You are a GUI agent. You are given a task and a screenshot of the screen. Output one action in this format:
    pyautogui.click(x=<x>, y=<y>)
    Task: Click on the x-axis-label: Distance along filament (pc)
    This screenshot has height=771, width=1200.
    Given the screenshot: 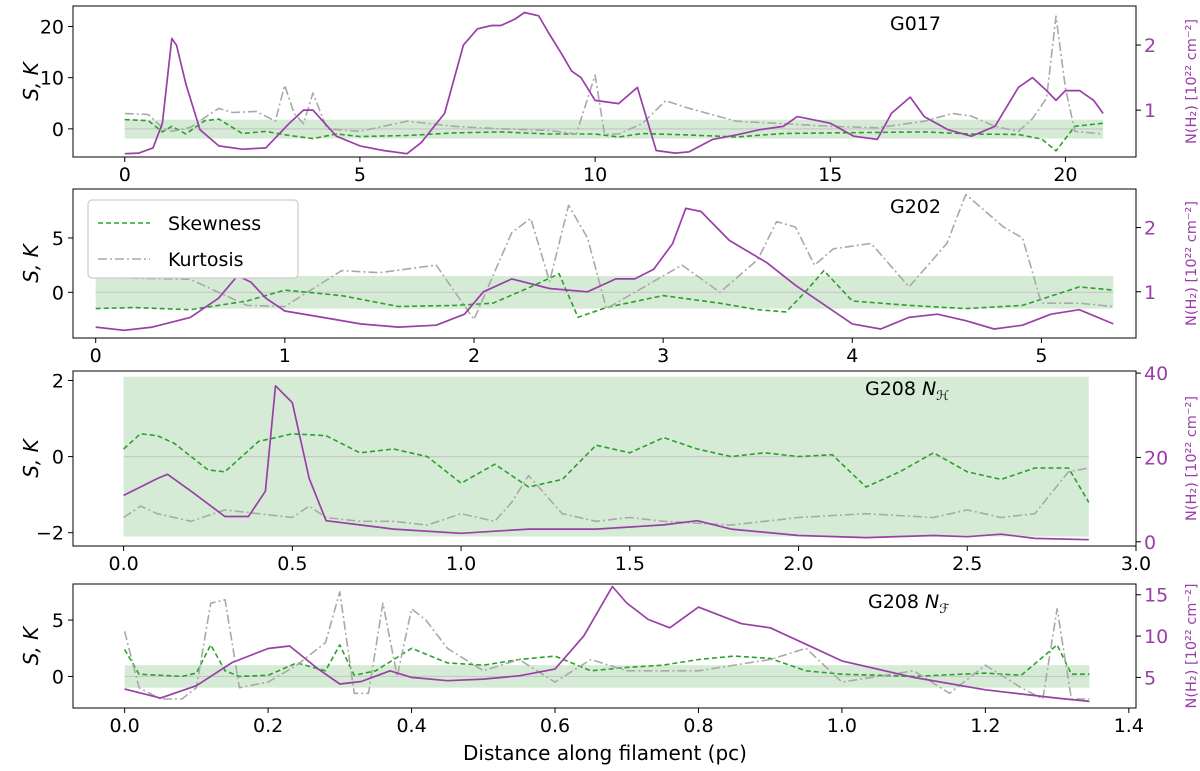 What is the action you would take?
    pyautogui.click(x=605, y=753)
    